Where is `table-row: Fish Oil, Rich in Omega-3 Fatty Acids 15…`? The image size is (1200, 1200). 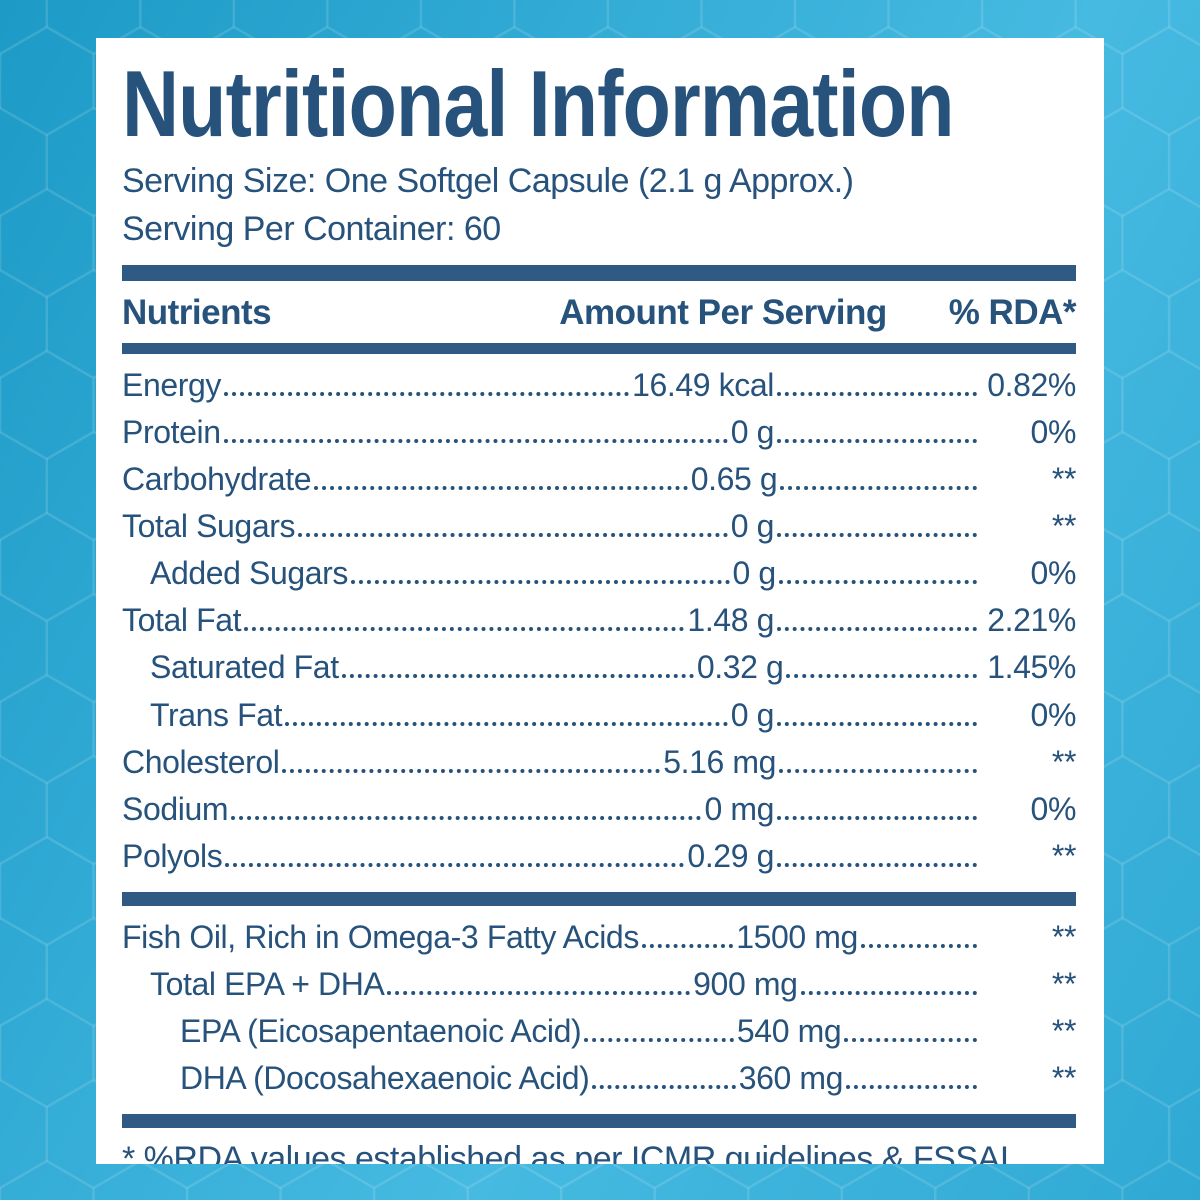 table-row: Fish Oil, Rich in Omega-3 Fatty Acids 15… is located at coordinates (599, 937).